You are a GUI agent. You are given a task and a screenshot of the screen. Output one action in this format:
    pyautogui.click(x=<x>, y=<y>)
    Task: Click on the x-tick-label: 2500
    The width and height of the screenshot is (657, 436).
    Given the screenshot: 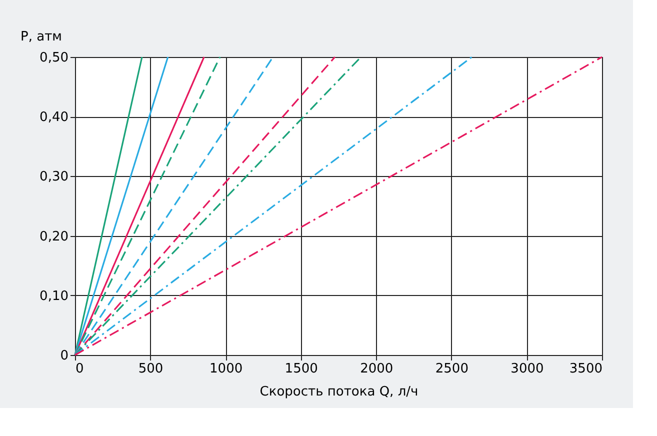 What is the action you would take?
    pyautogui.click(x=451, y=369)
    